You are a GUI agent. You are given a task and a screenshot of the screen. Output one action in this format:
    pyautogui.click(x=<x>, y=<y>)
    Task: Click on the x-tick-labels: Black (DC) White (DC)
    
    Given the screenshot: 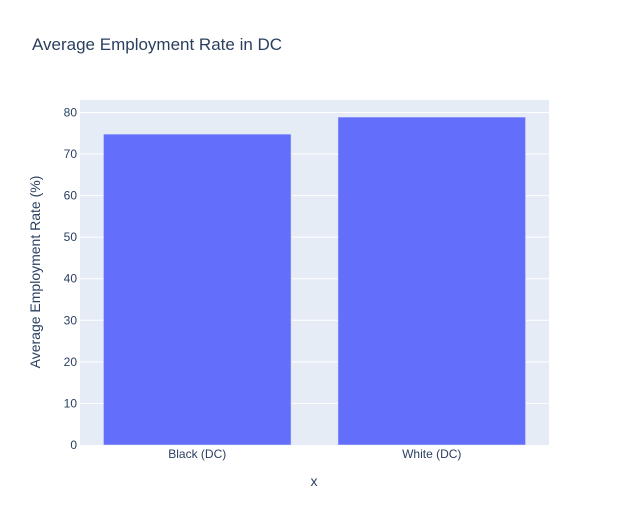 What is the action you would take?
    pyautogui.click(x=314, y=454)
    